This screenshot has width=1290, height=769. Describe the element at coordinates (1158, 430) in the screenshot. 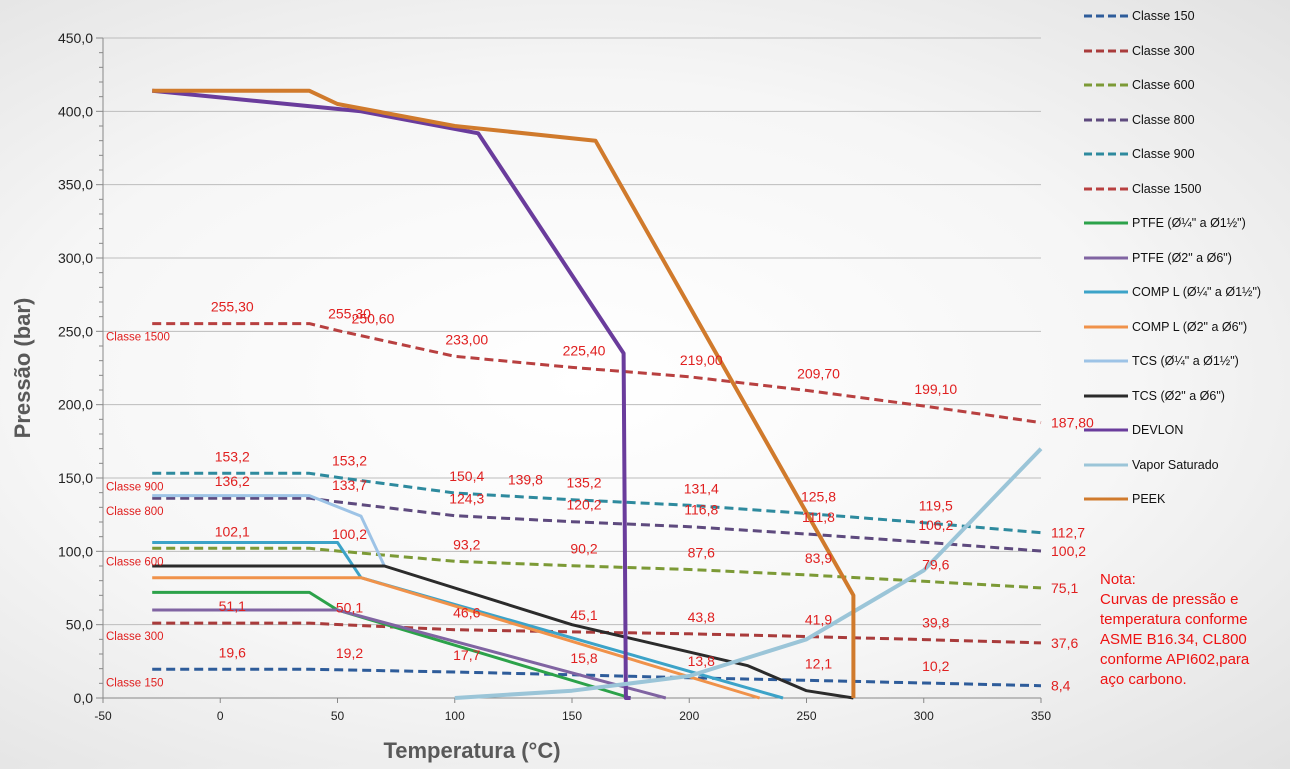

I see `legend-label: DEVLON` at that location.